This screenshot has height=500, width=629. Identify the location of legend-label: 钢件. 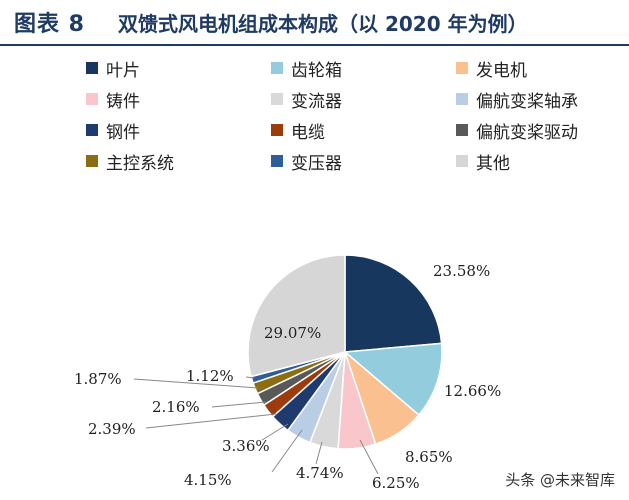
(123, 132).